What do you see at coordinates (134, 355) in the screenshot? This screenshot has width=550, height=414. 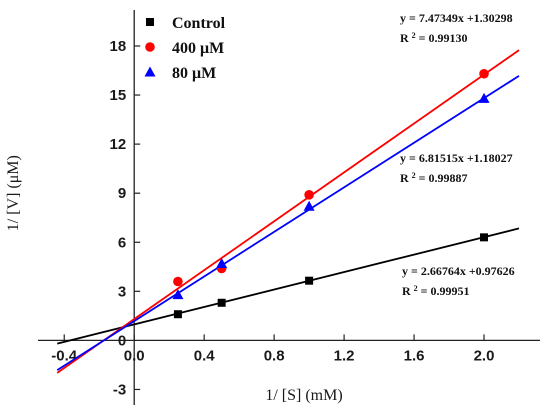 I see `x-tick-label: 0.0` at bounding box center [134, 355].